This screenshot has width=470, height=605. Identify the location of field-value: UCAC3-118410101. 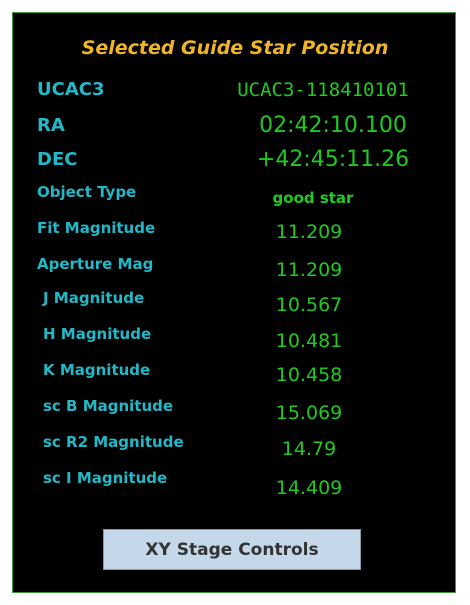
(323, 90).